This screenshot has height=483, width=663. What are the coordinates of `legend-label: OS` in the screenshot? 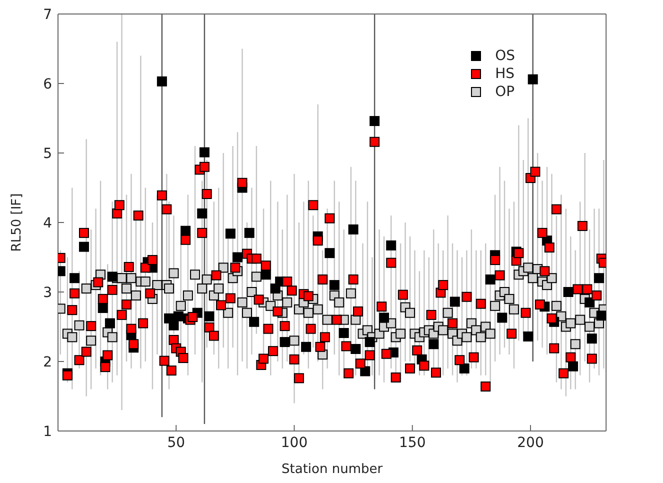 It's located at (505, 56).